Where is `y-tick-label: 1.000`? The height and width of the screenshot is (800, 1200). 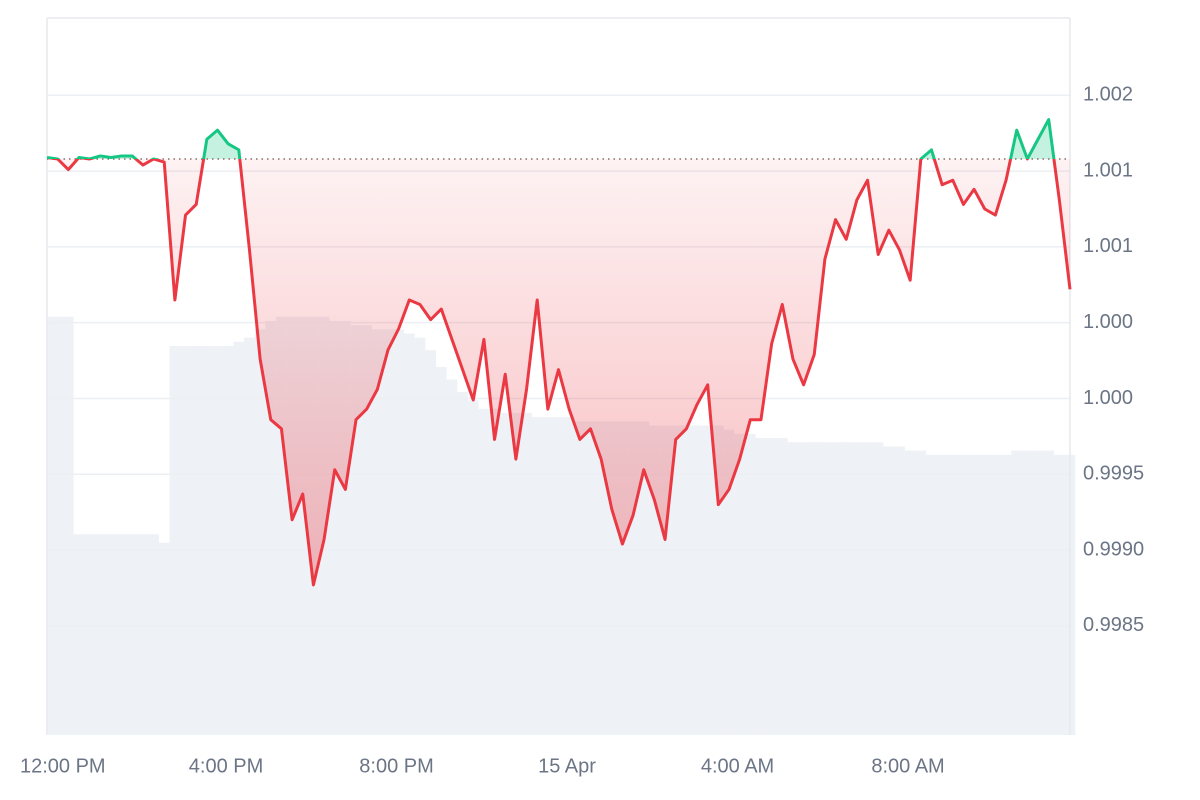 y-tick-label: 1.000 is located at coordinates (1108, 398).